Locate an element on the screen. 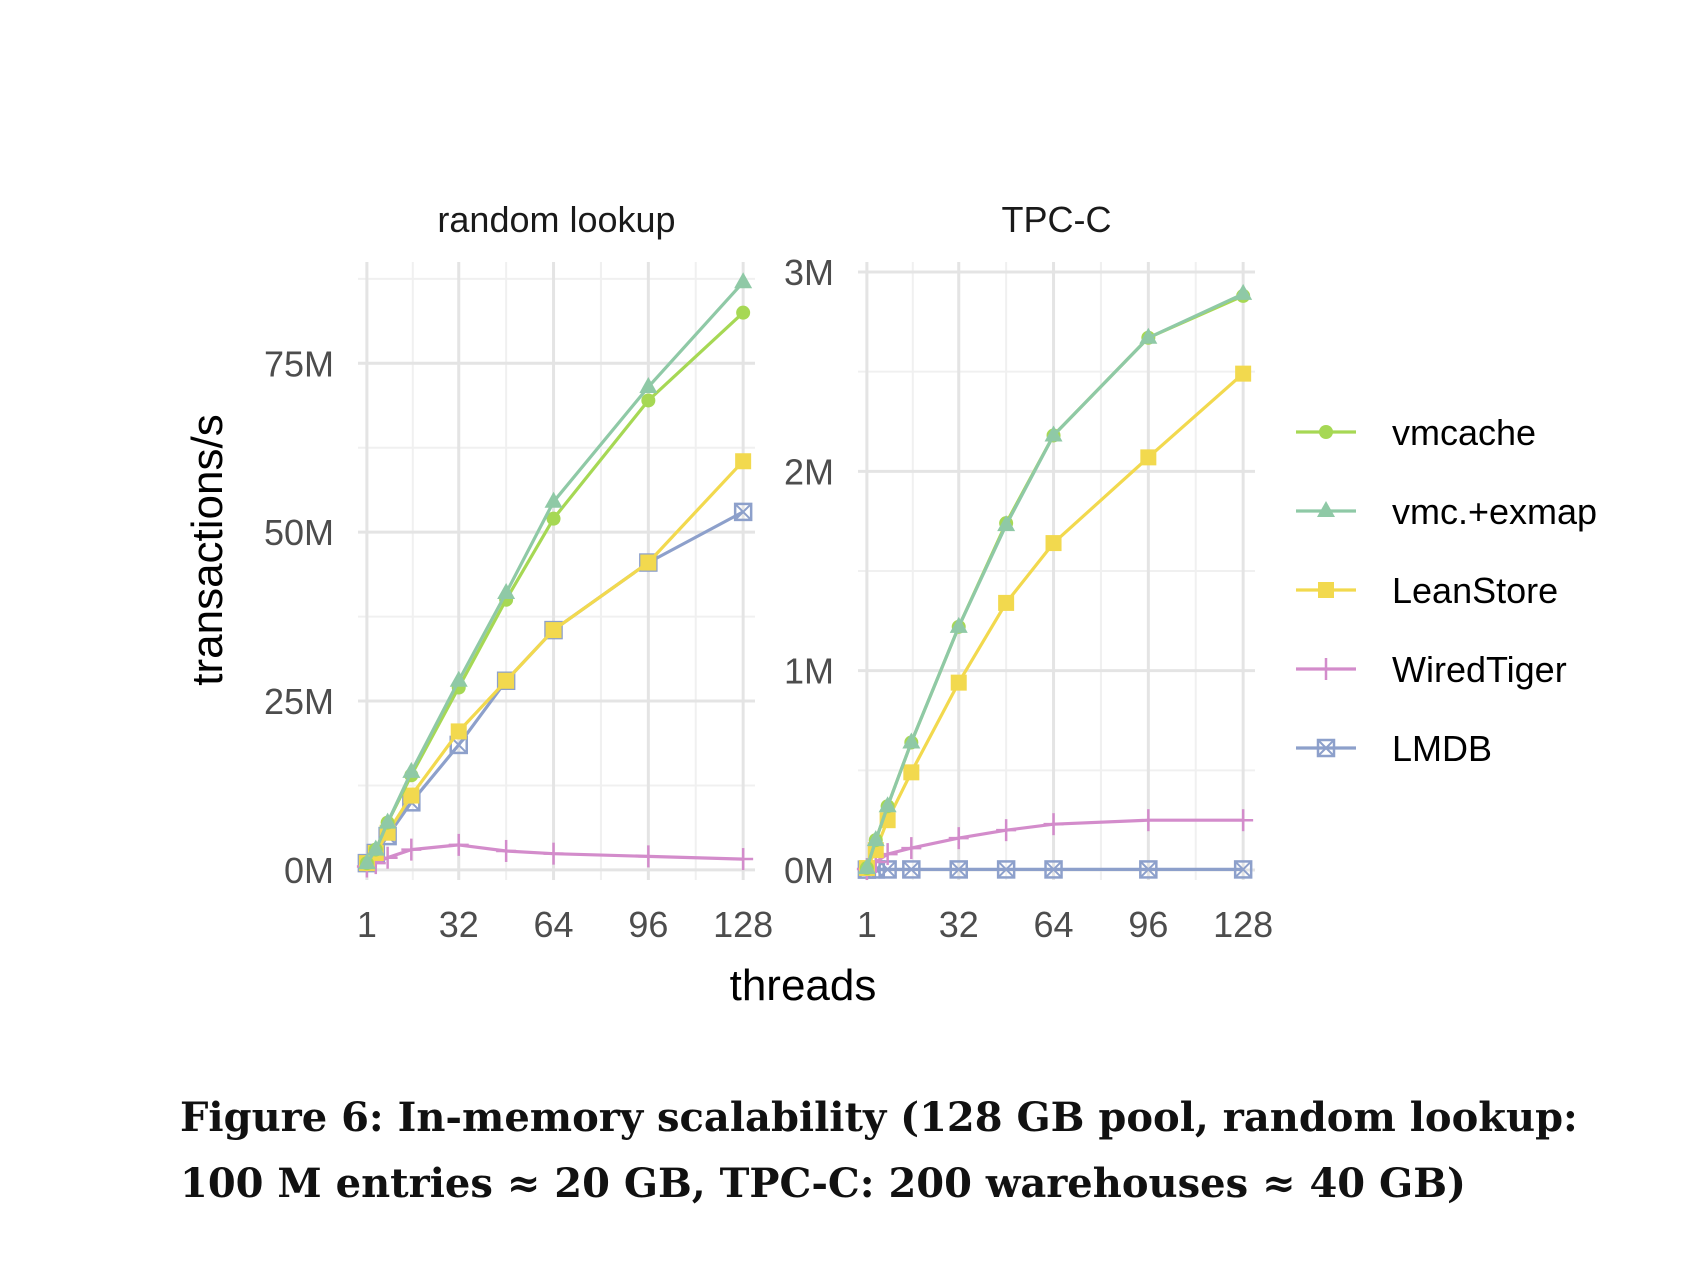  grid-major is located at coordinates (556, 571).